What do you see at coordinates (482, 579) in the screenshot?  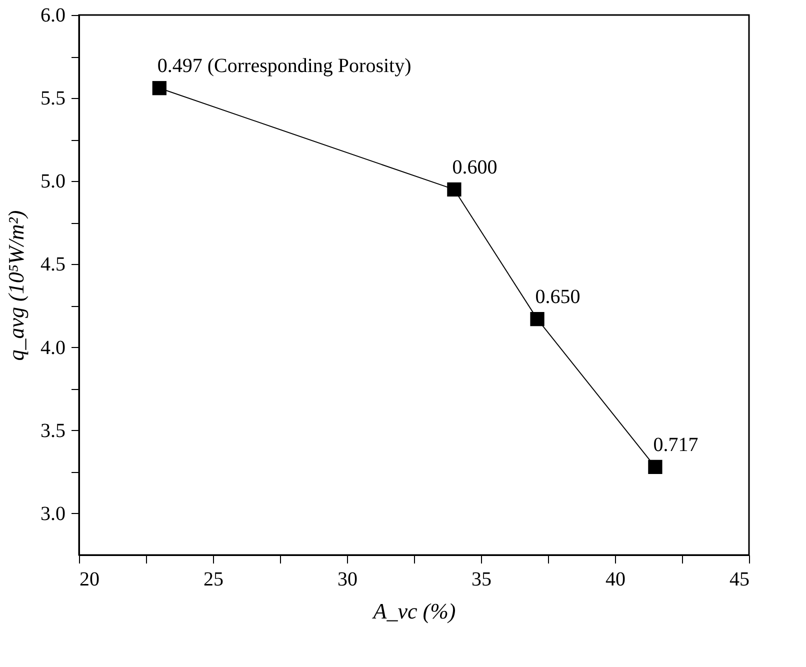 I see `x-tick-label: 35` at bounding box center [482, 579].